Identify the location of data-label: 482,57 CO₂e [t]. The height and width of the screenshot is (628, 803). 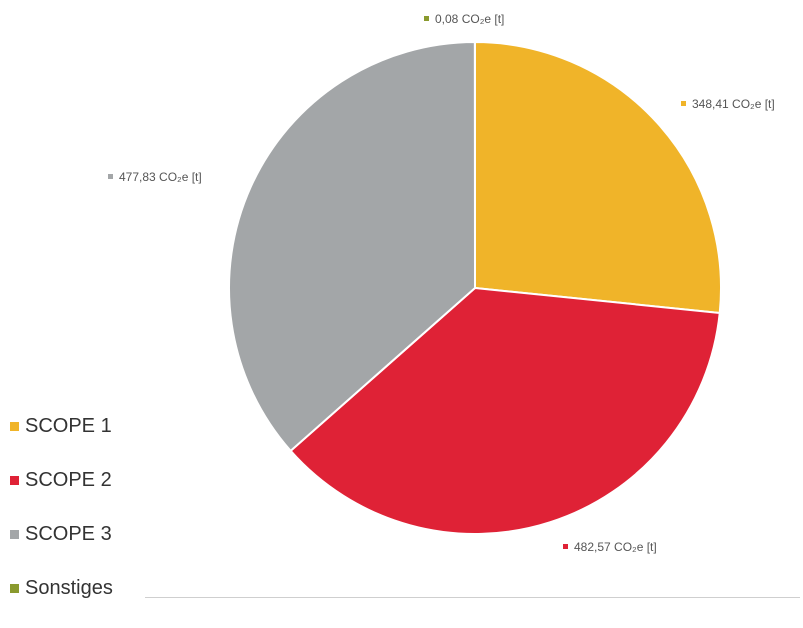
(615, 547).